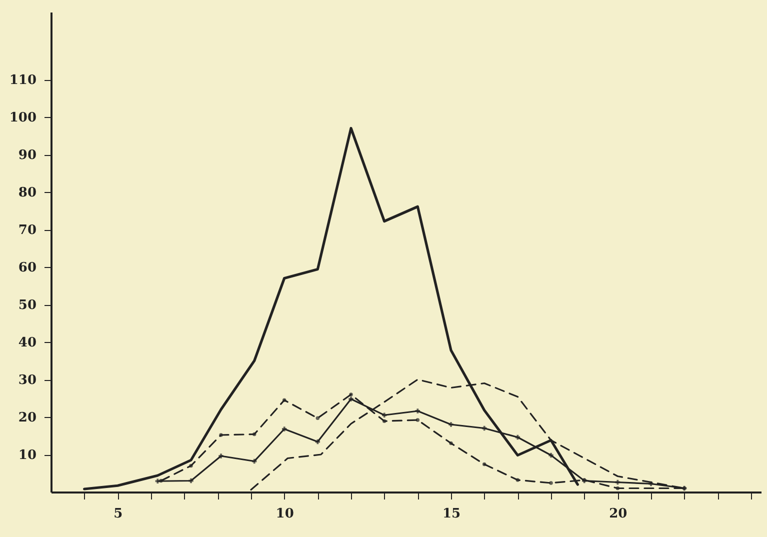 The image size is (767, 537). Describe the element at coordinates (27, 455) in the screenshot. I see `y-tick-label: 10` at that location.